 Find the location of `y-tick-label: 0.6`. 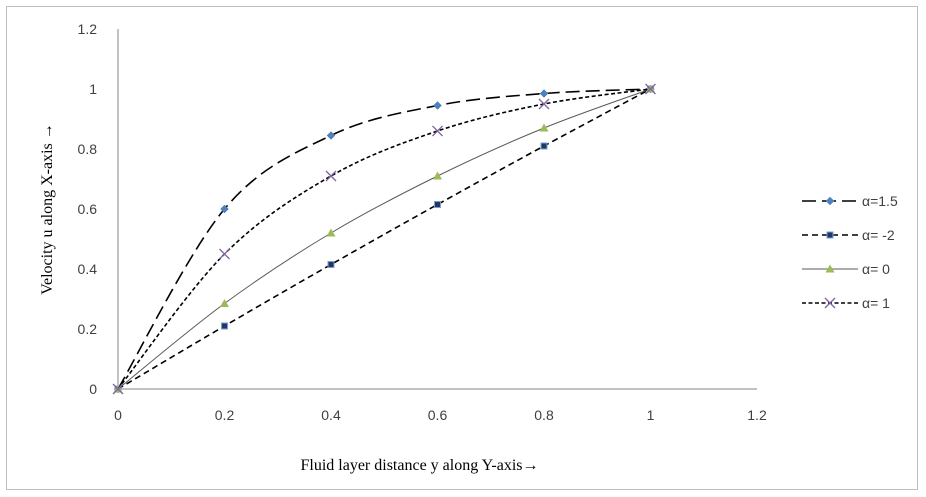

y-tick-label: 0.6 is located at coordinates (88, 209).